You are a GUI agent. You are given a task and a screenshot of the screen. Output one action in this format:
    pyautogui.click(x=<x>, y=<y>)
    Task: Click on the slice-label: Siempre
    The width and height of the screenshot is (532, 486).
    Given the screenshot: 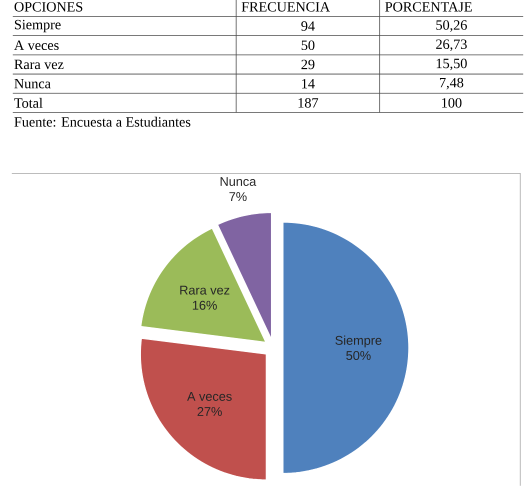 What is the action you would take?
    pyautogui.click(x=358, y=342)
    